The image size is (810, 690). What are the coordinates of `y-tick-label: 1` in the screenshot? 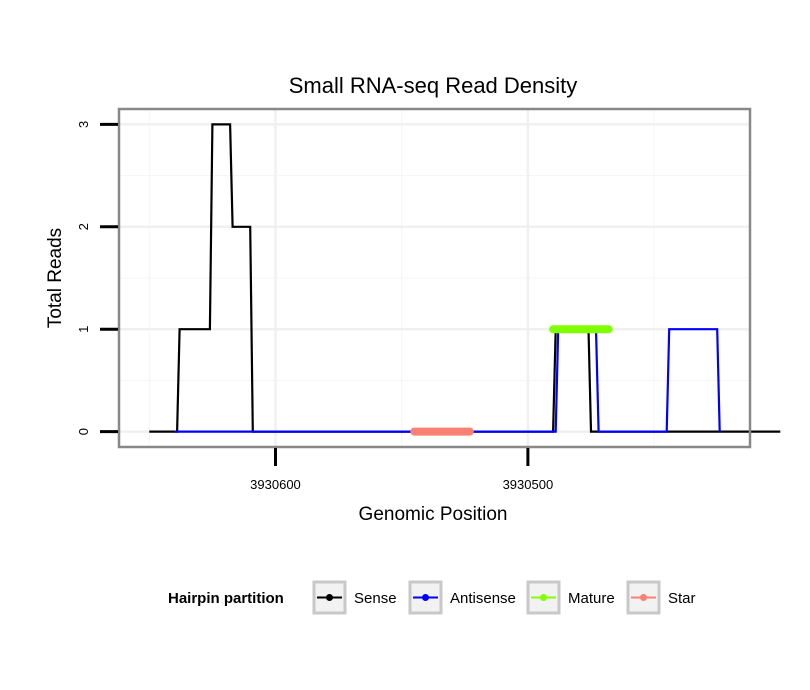 It's located at (83, 329).